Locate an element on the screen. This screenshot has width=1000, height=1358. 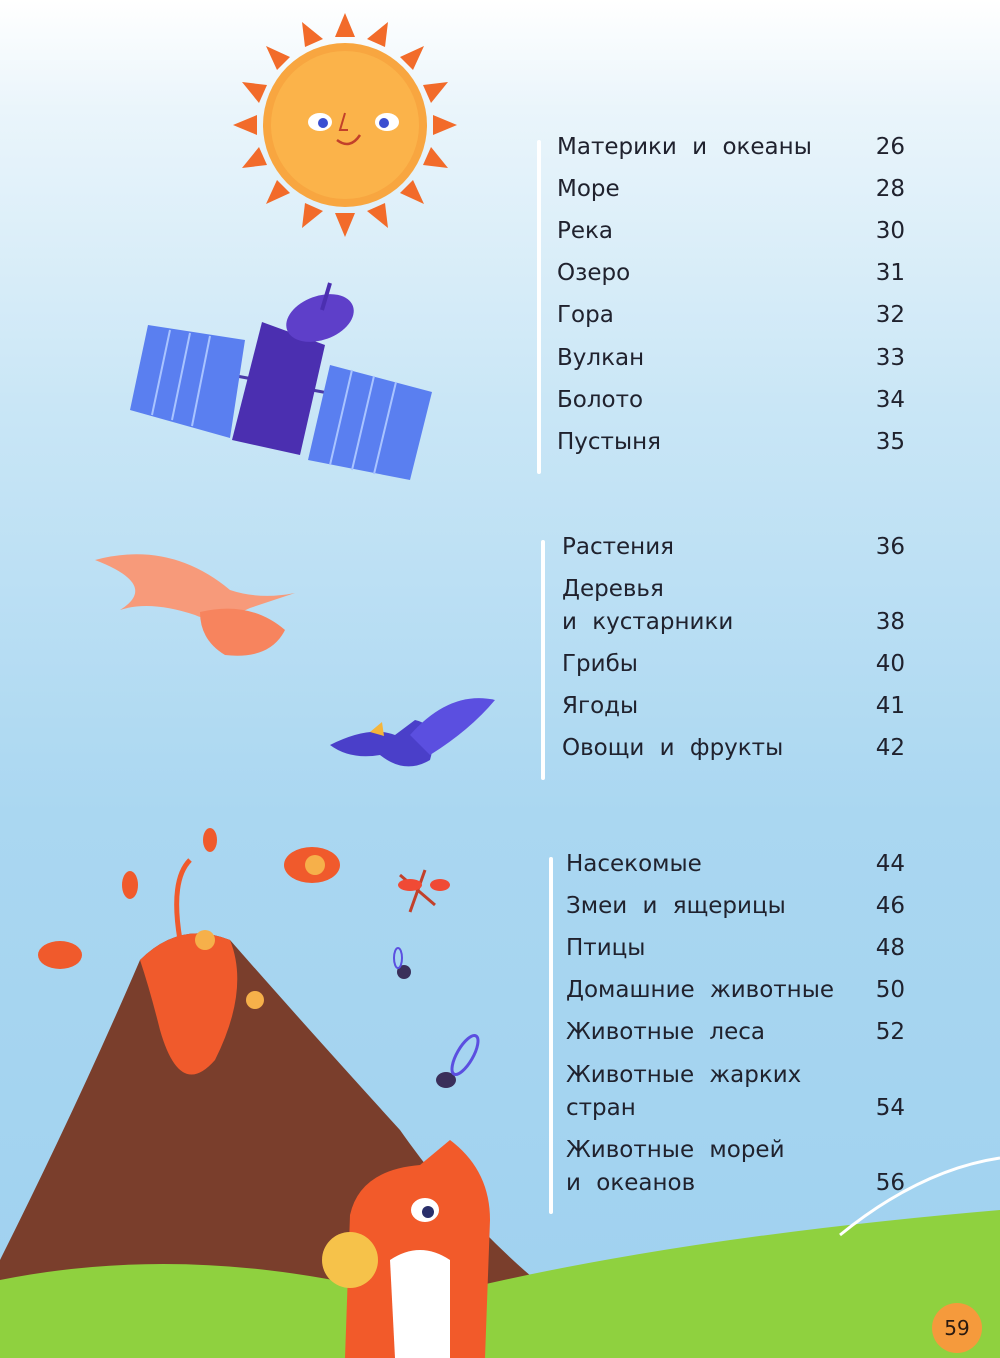
toc-entry-title: Грибы is located at coordinates (600, 663).